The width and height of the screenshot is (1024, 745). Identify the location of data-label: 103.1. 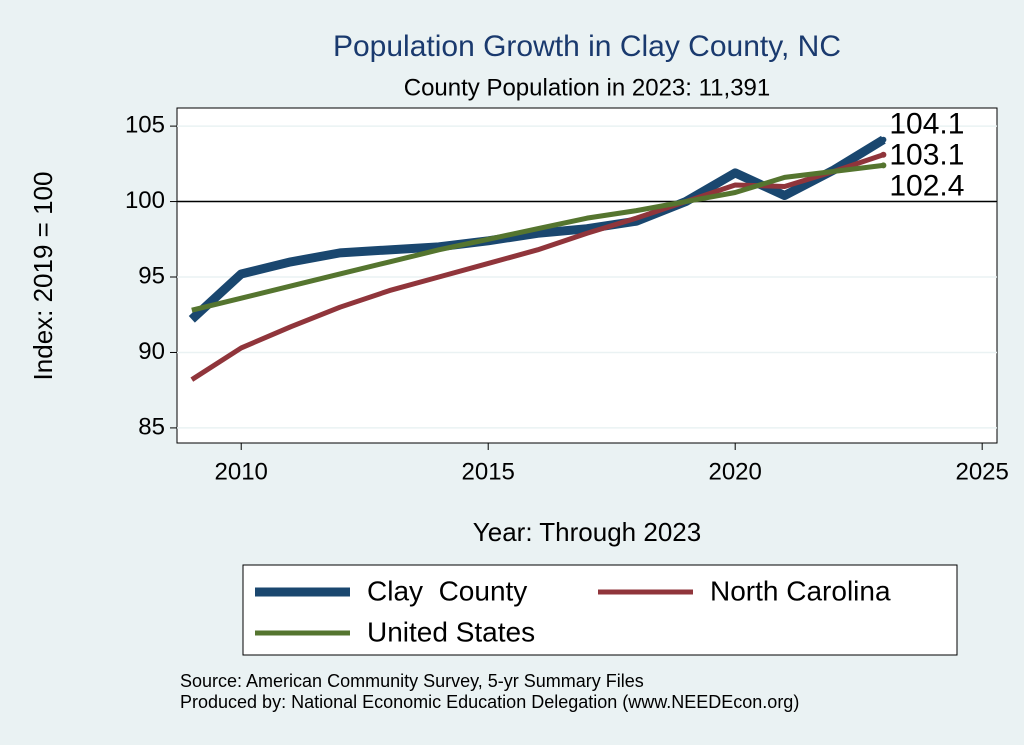
(926, 155).